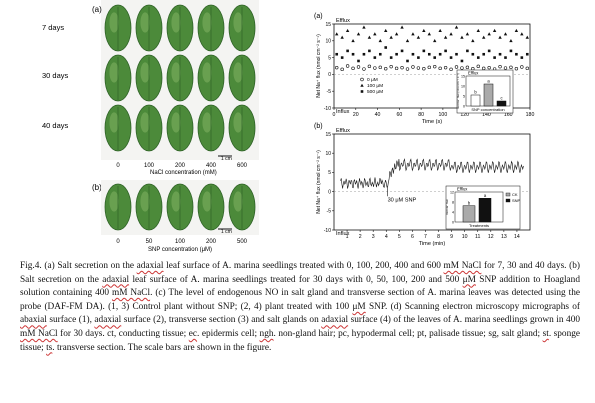  Describe the element at coordinates (343, 131) in the screenshot. I see `chart-b-efflux-note: Efflux` at that location.